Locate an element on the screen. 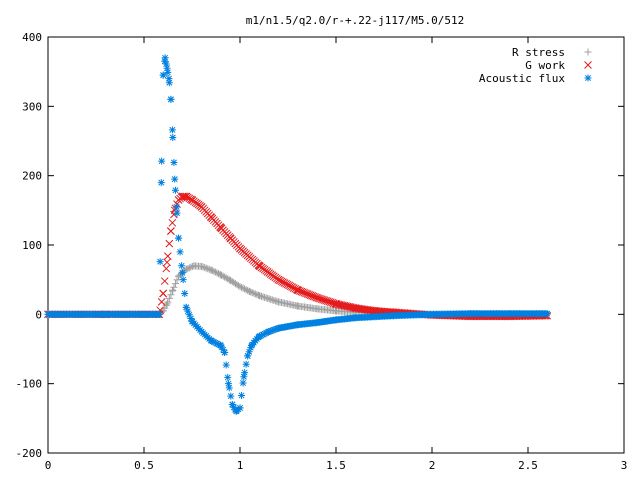 The height and width of the screenshot is (480, 640). chart-title: m1/n1.5/q2.0/r-+.22-j117/M5.0/512 is located at coordinates (355, 20).